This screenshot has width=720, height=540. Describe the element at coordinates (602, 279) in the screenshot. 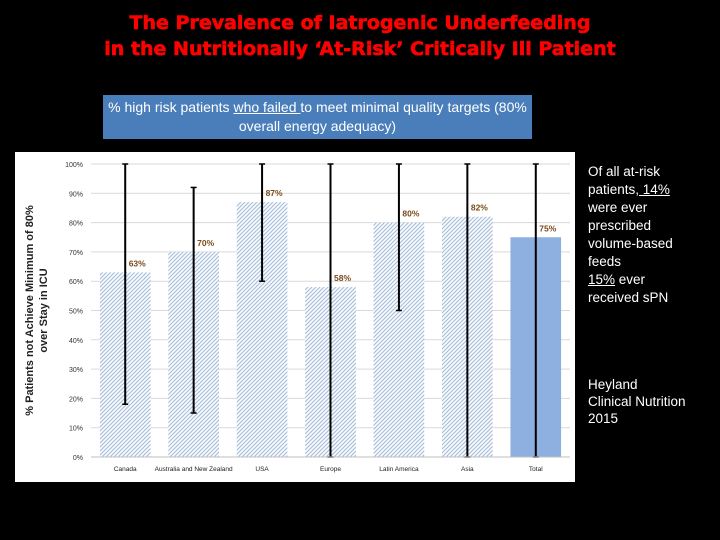

I see `note-line-7-a: 15%` at that location.